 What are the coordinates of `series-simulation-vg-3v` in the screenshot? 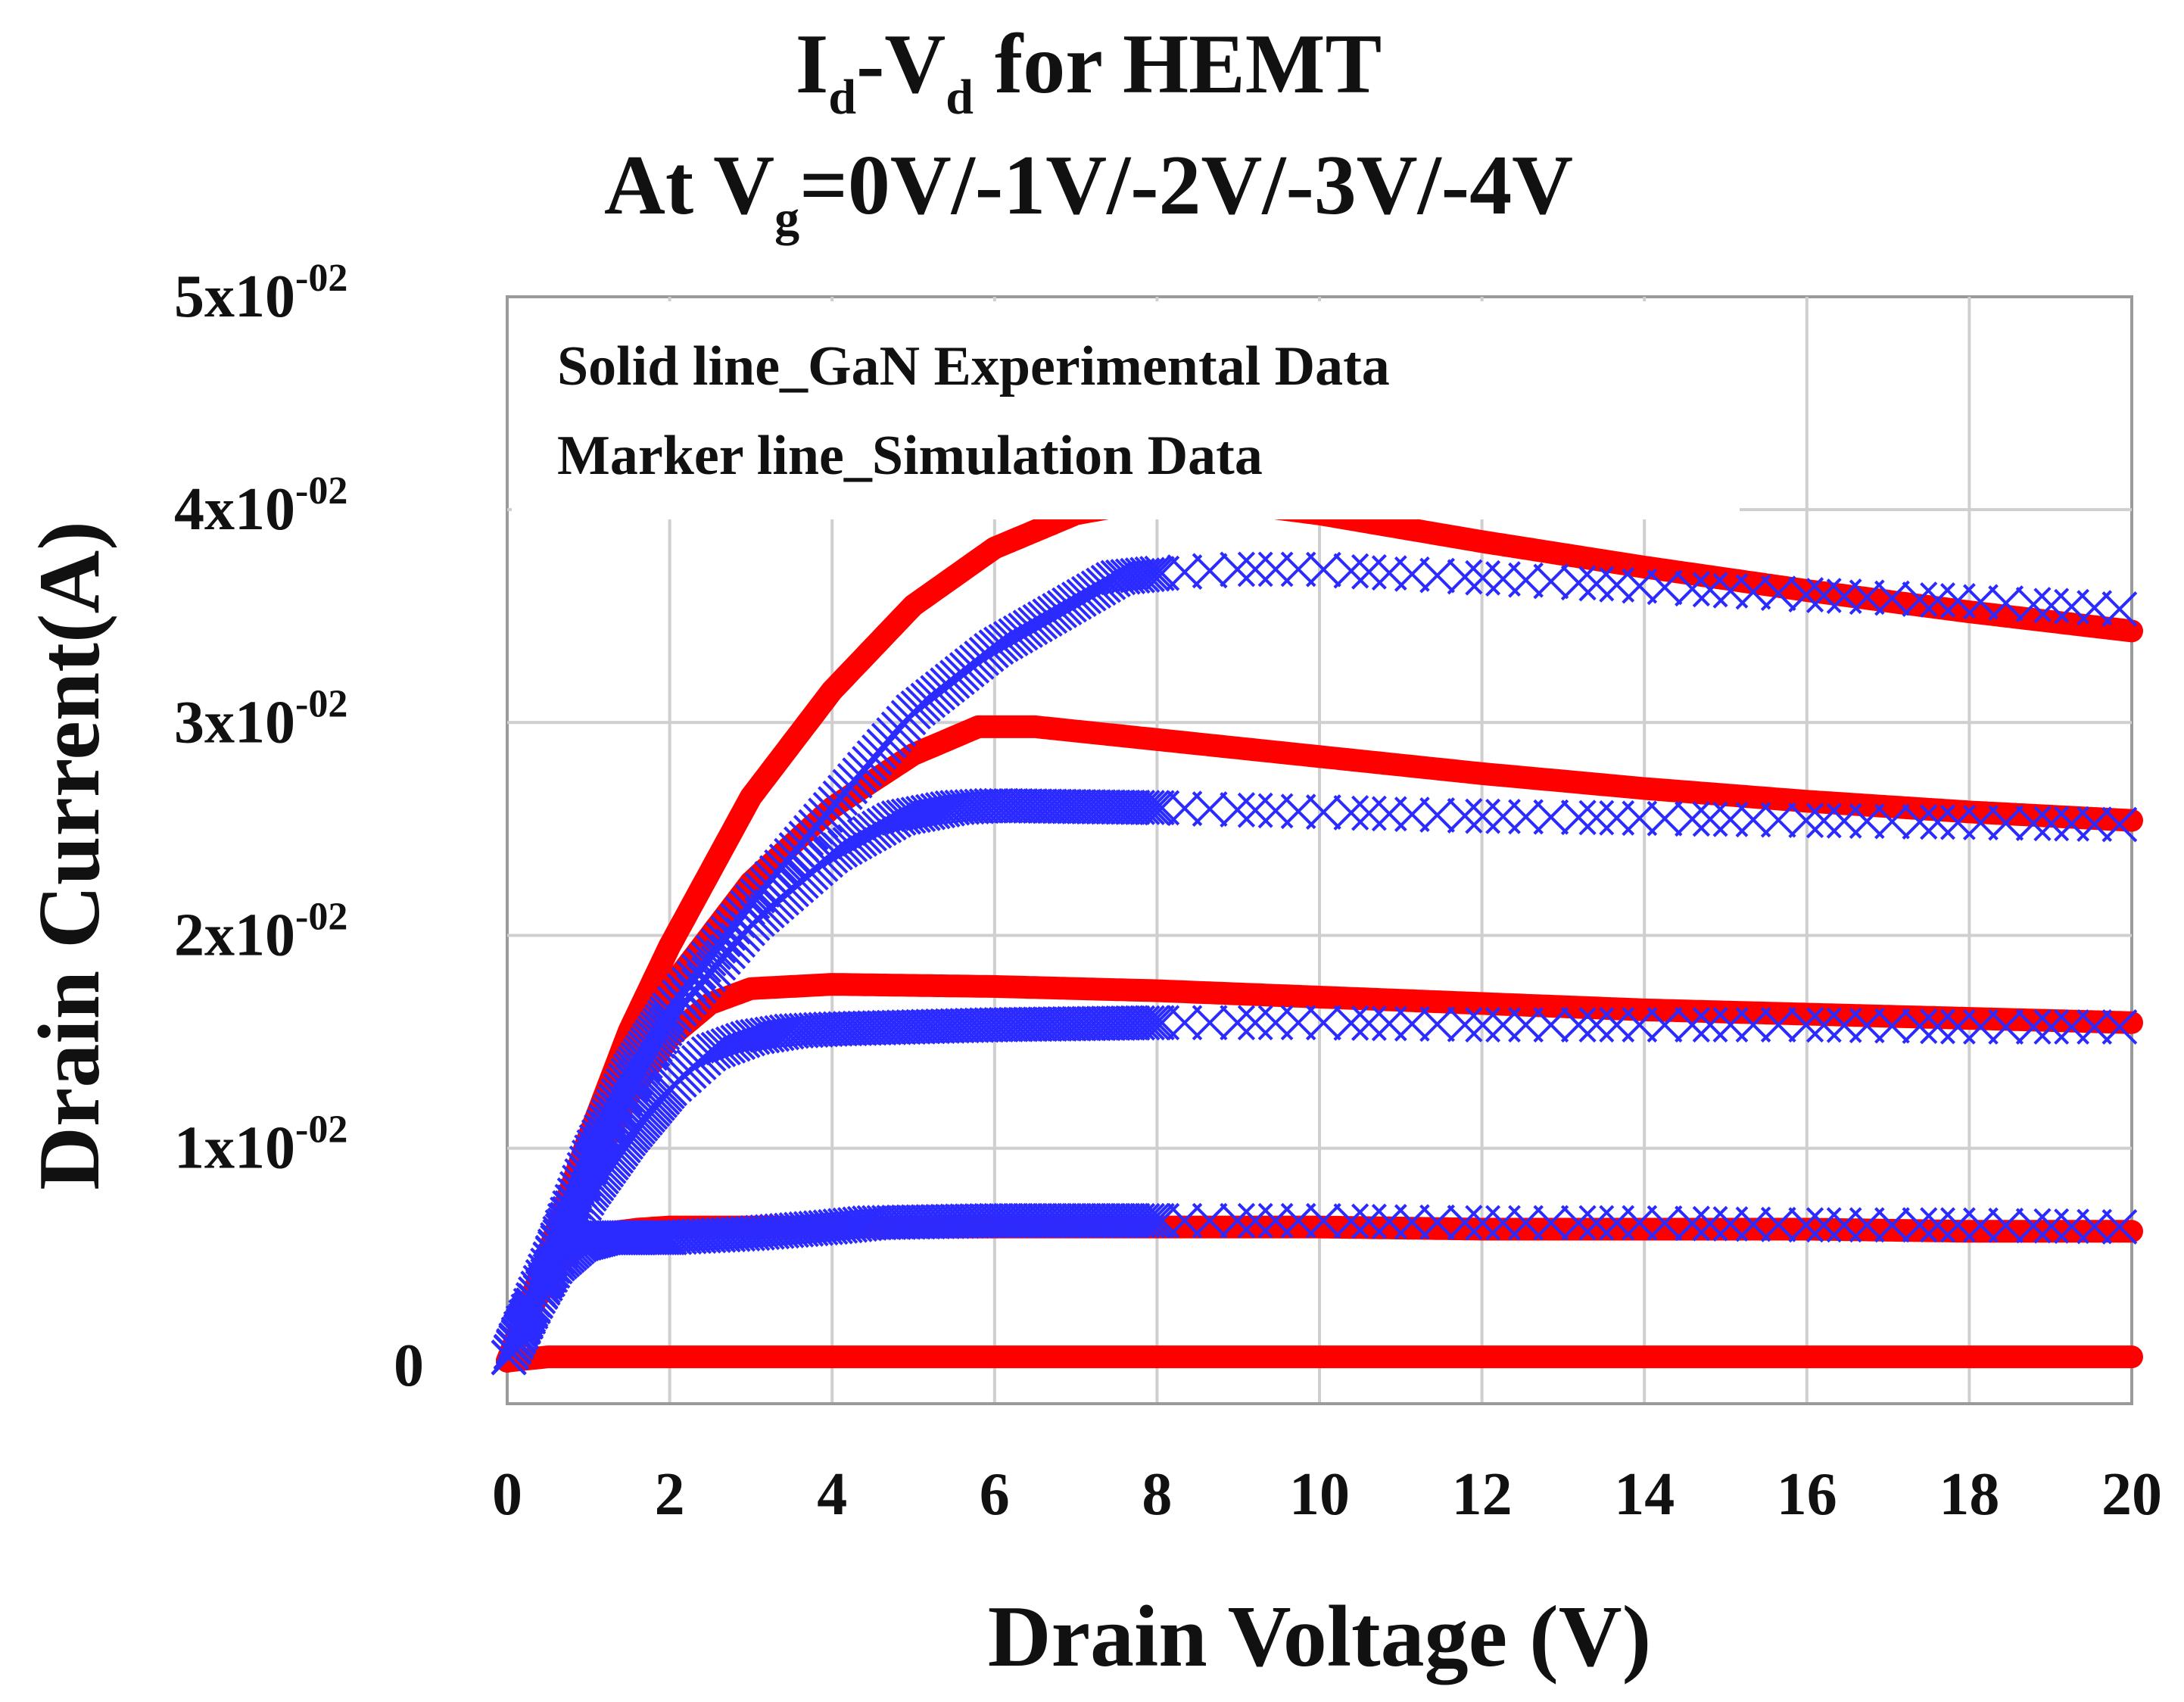 It's located at (1314, 1289).